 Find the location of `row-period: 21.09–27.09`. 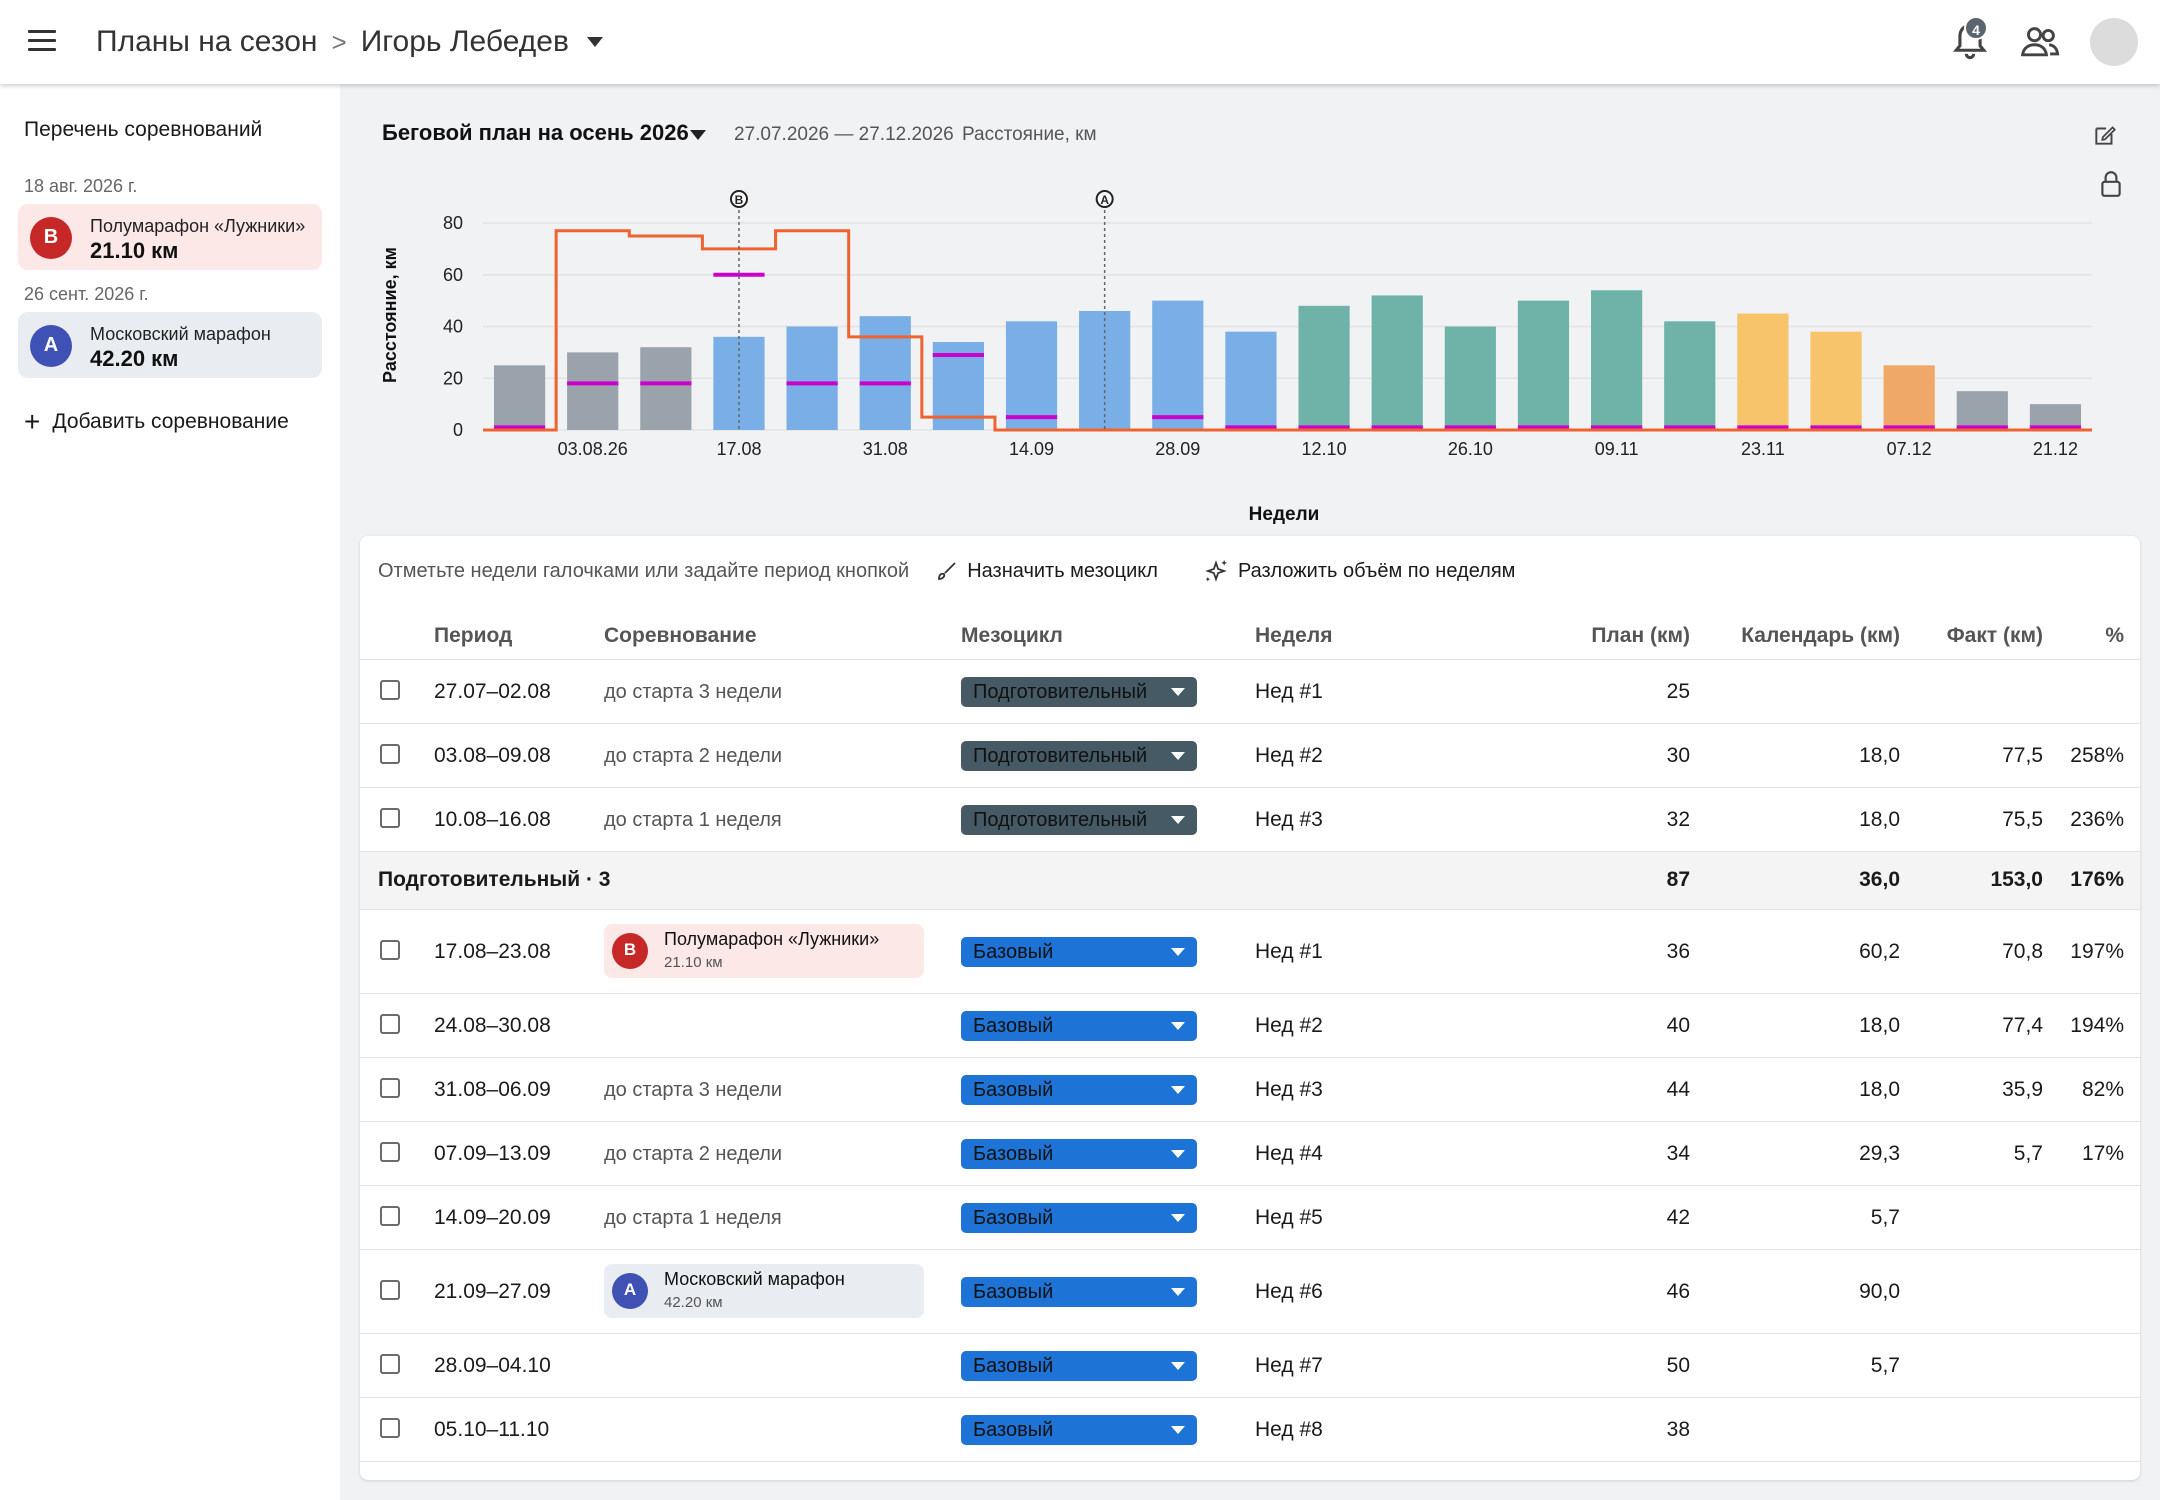

row-period: 21.09–27.09 is located at coordinates (492, 1291).